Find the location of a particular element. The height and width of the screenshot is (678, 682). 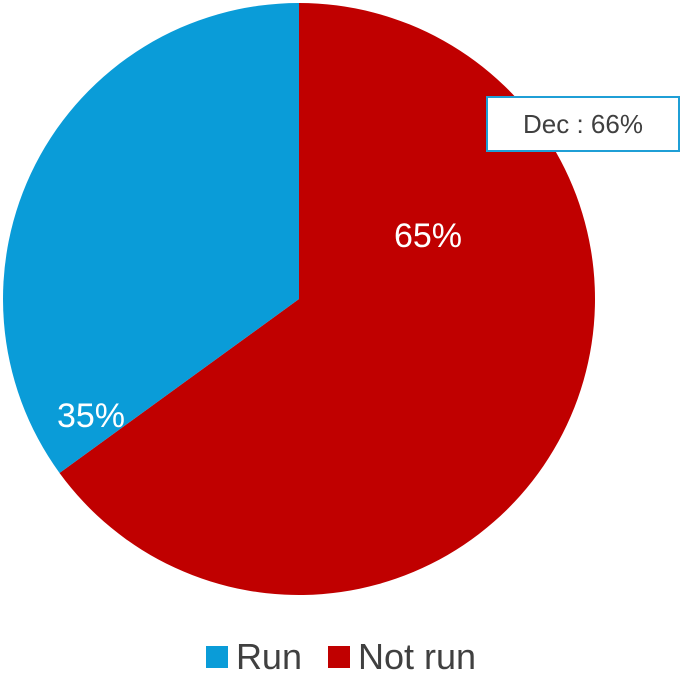

legend-item-not-run: Not run is located at coordinates (402, 657).